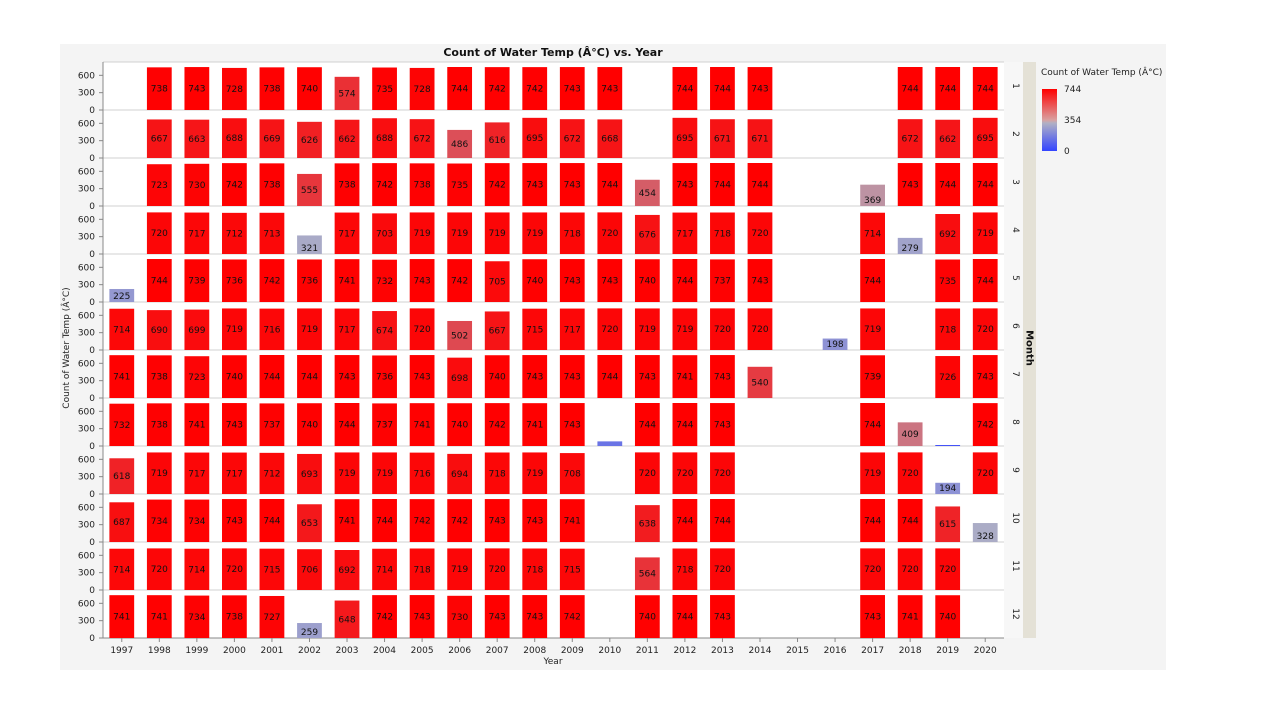 The width and height of the screenshot is (1280, 720). I want to click on y-tick-label: 300, so click(86, 430).